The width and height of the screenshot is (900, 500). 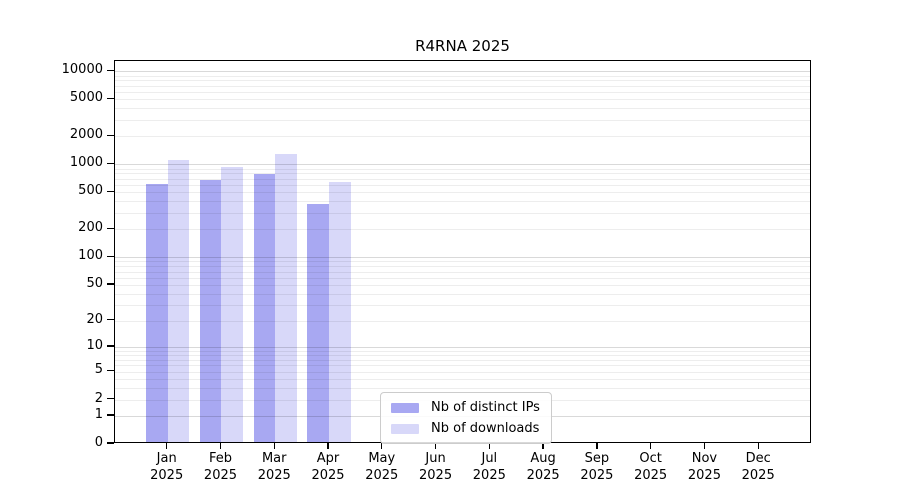 I want to click on y-tick-label: 2, so click(x=98, y=398).